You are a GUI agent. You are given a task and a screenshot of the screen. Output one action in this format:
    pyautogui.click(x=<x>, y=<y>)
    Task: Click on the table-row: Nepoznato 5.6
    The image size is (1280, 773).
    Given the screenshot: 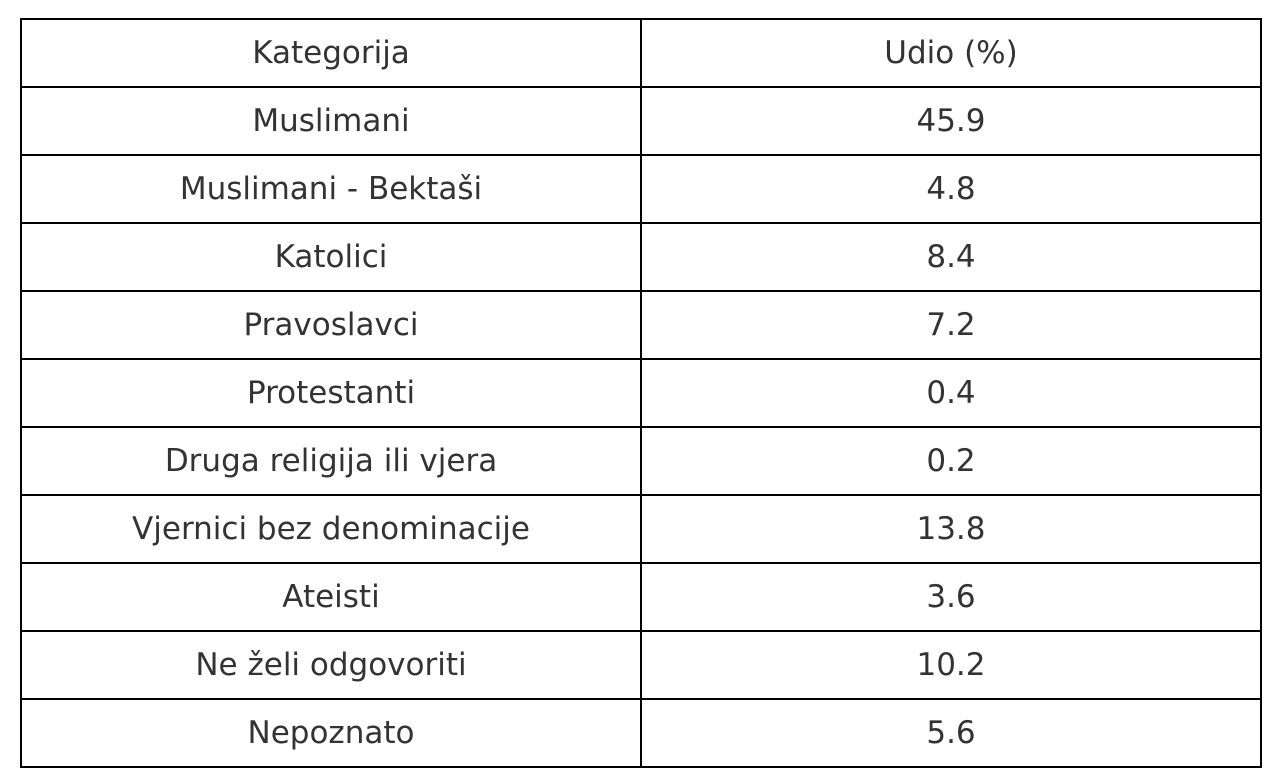 What is the action you would take?
    pyautogui.click(x=641, y=733)
    